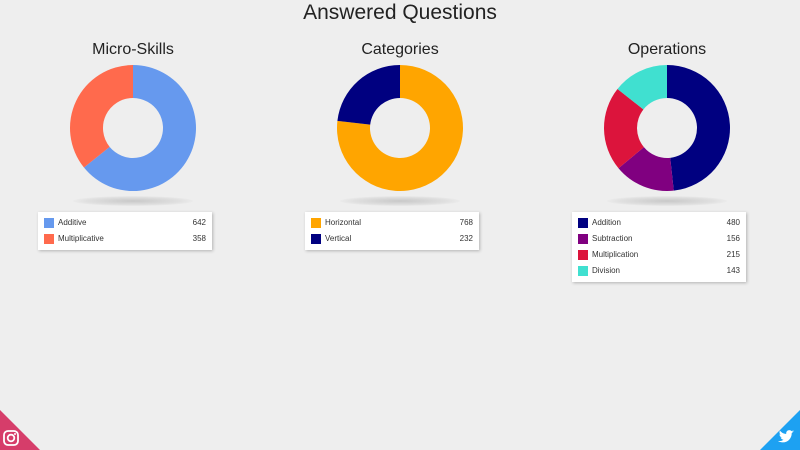 Image resolution: width=800 pixels, height=450 pixels. I want to click on instagram-link, so click(20, 430).